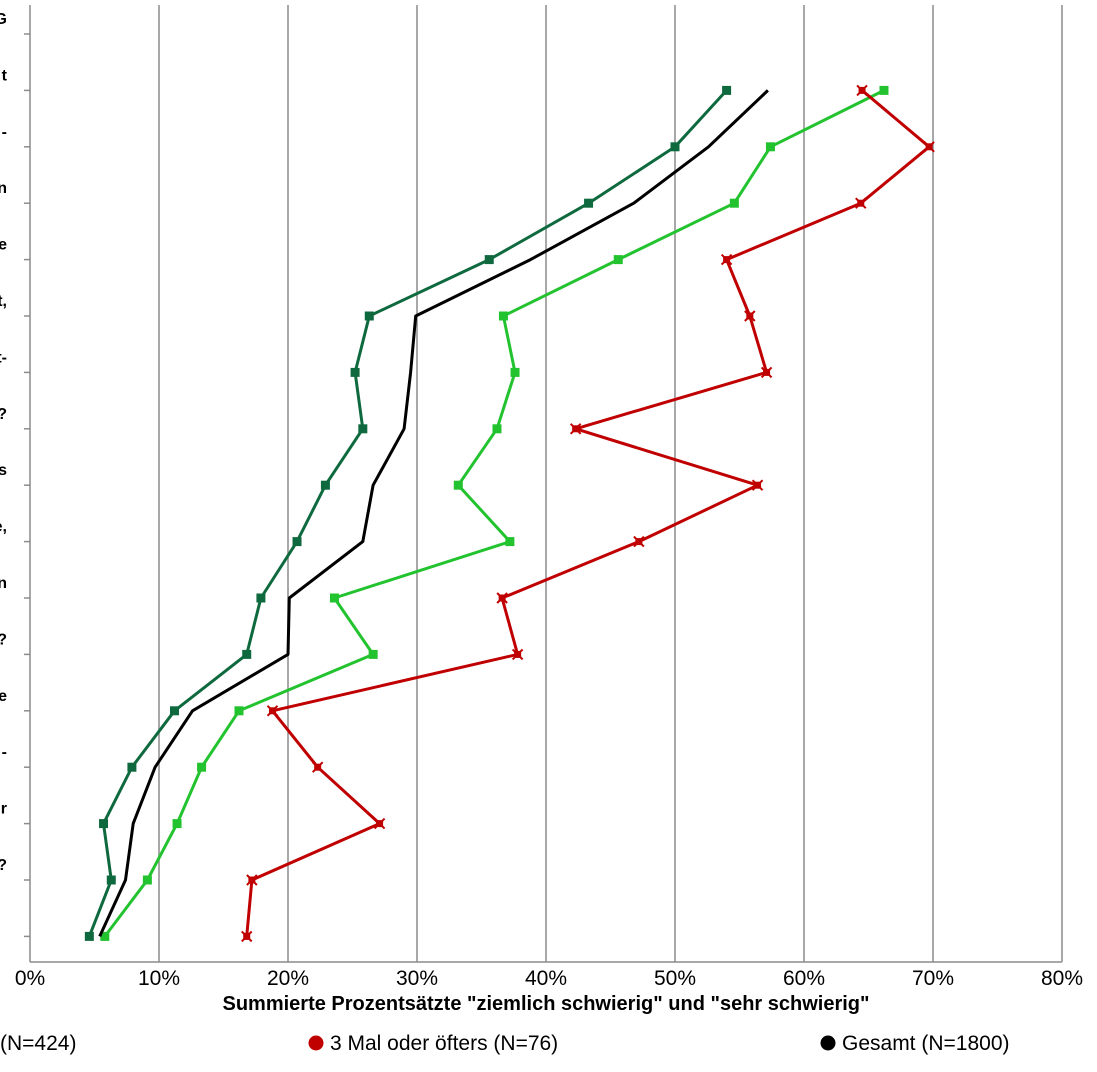  What do you see at coordinates (27, 485) in the screenshot?
I see `y-axis-ticks` at bounding box center [27, 485].